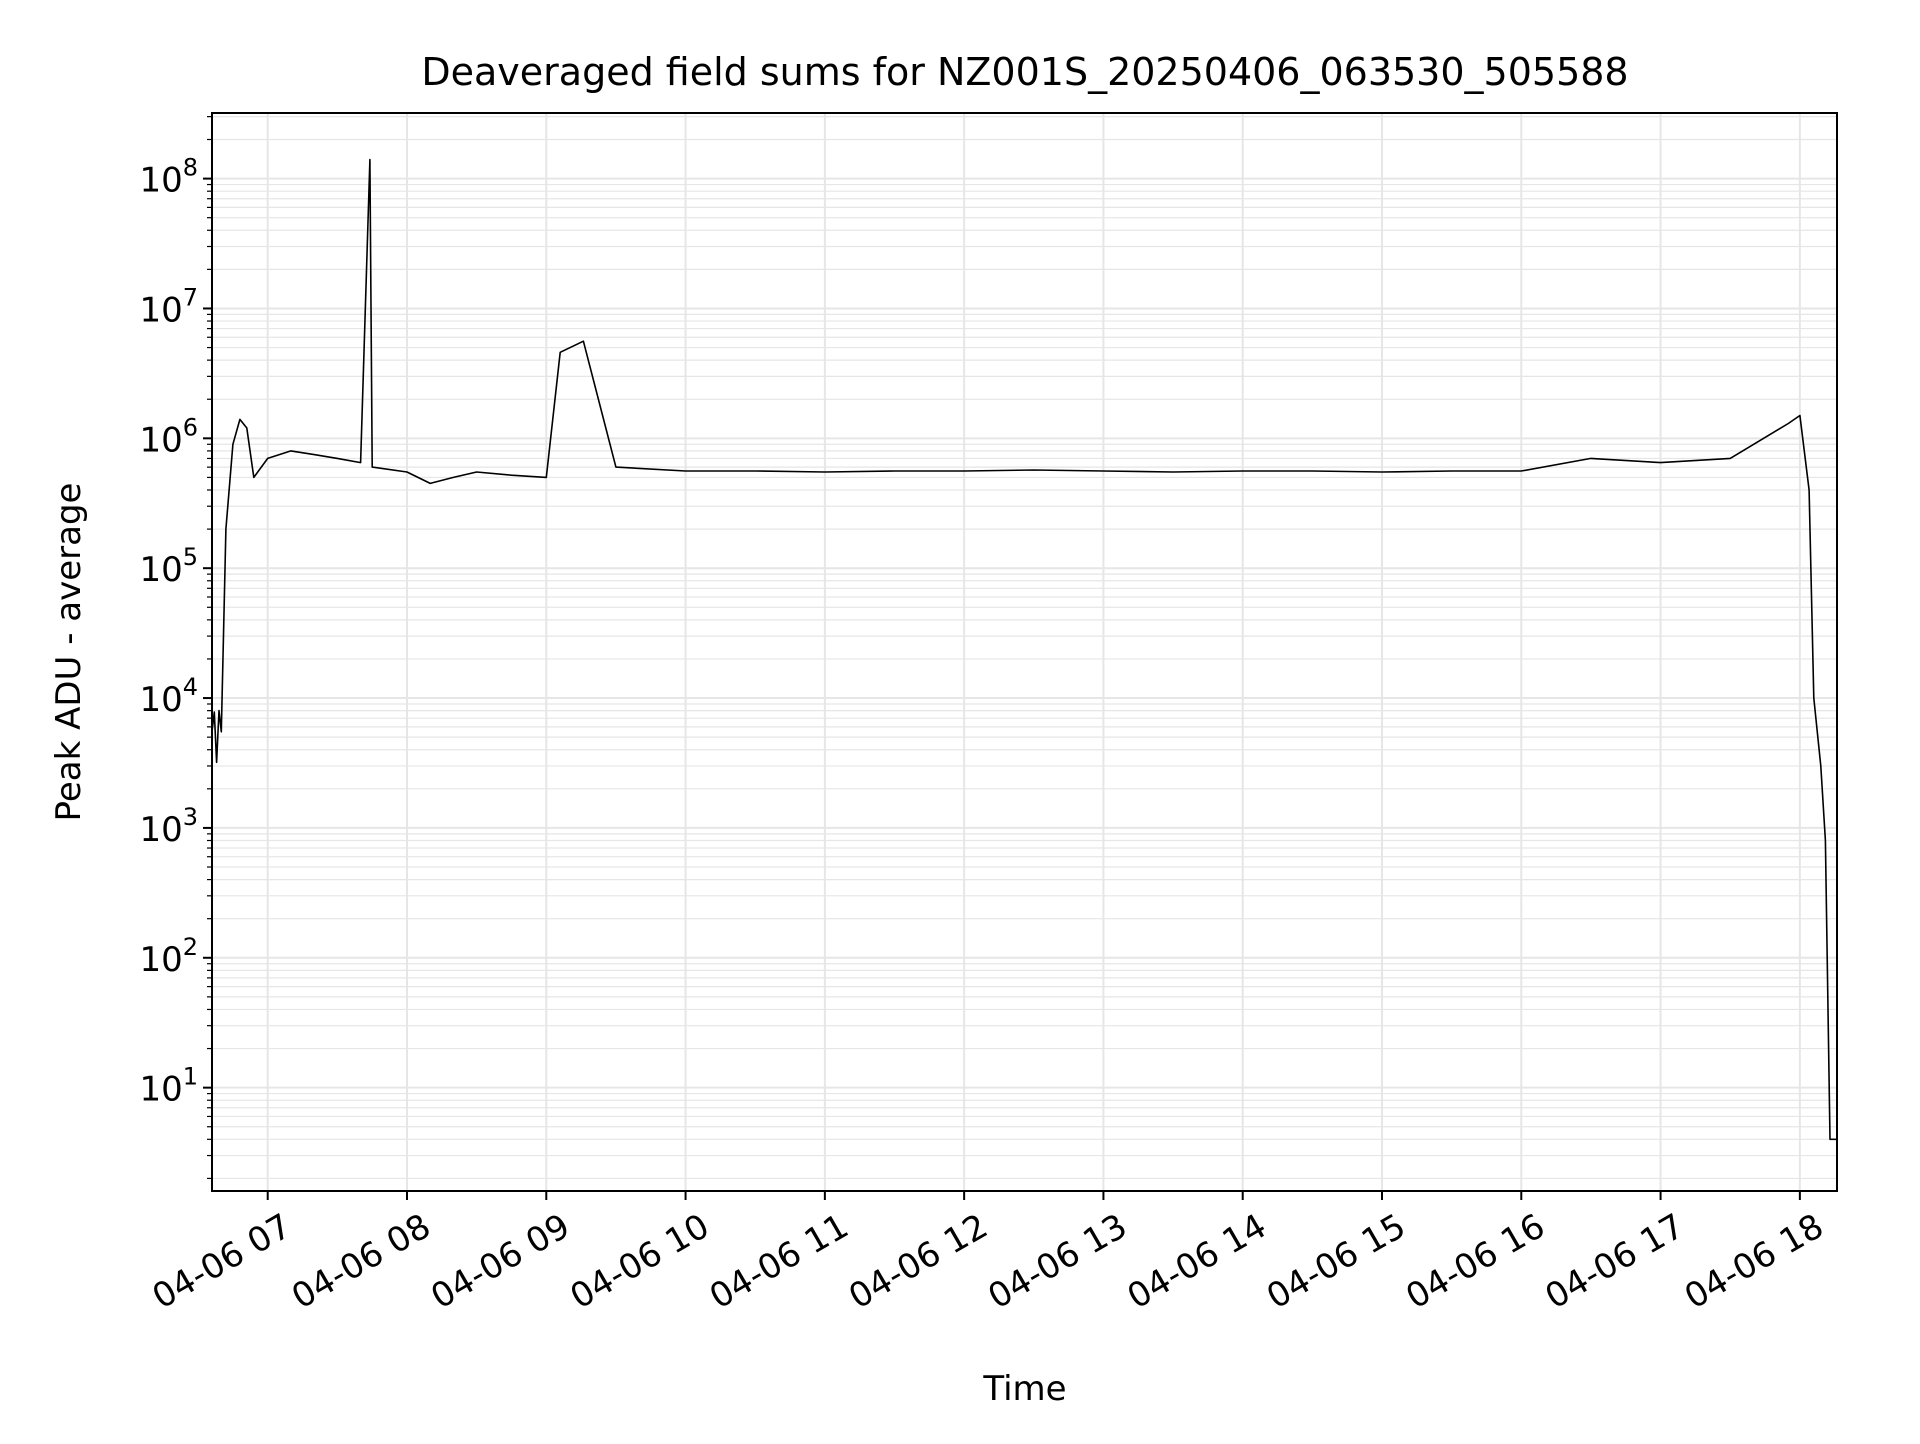 Image resolution: width=1920 pixels, height=1444 pixels. I want to click on y-tick-label: 10⁷, so click(168, 306).